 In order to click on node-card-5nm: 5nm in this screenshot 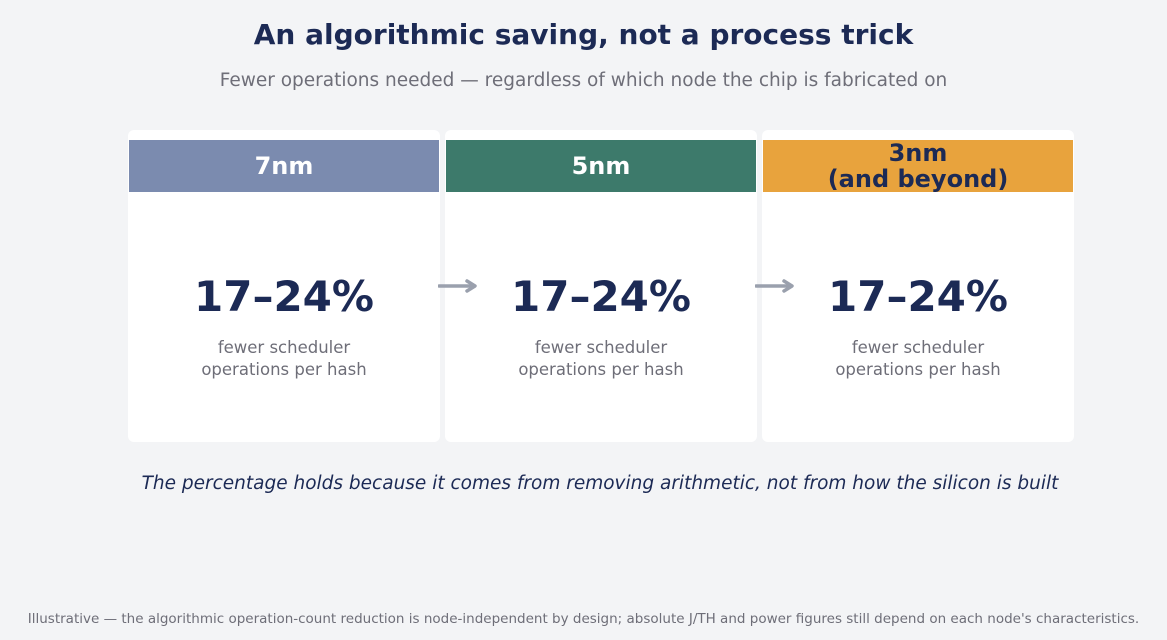, I will do `click(601, 286)`.